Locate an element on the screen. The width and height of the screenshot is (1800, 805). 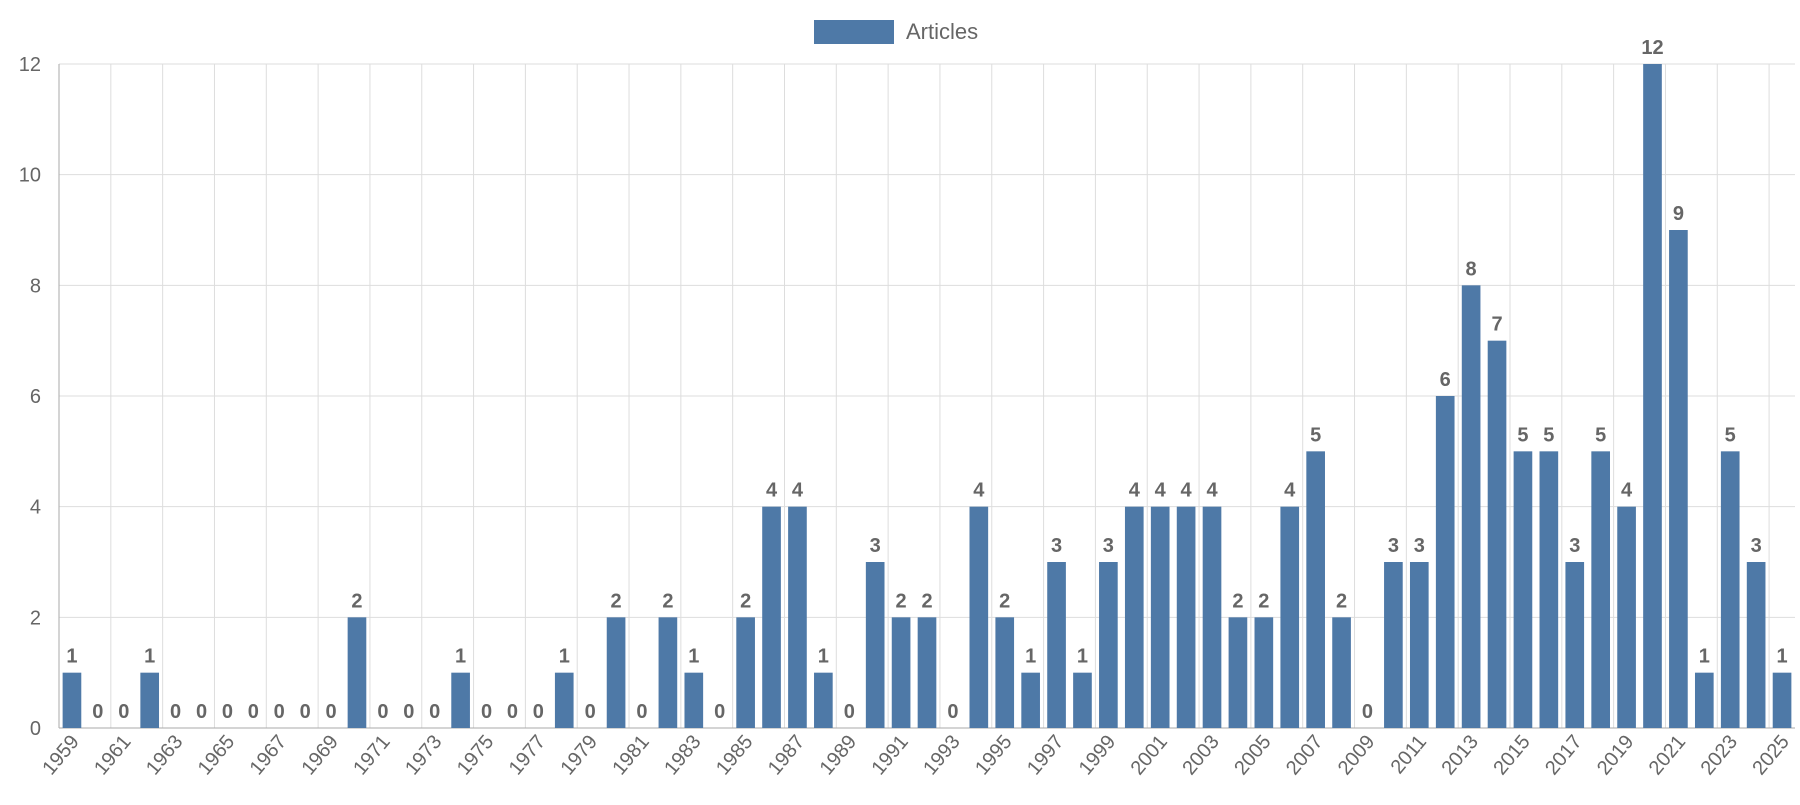
bar-1982 is located at coordinates (668, 672).